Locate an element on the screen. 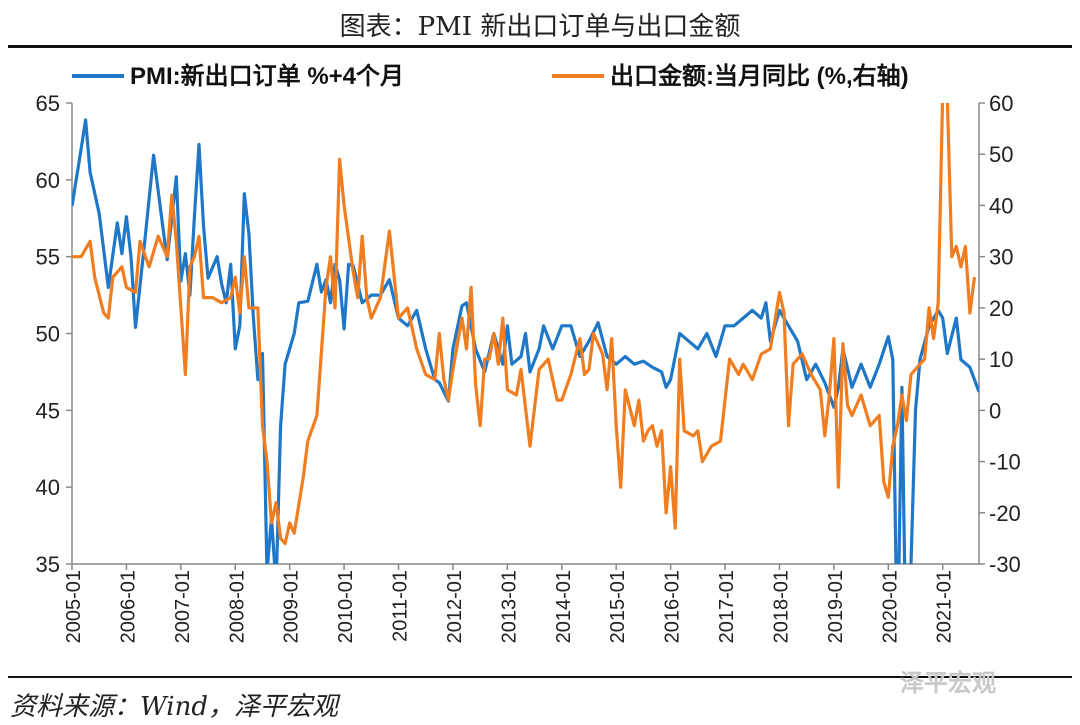 This screenshot has height=725, width=1080. x-tick-label: 2006-01 is located at coordinates (128, 606).